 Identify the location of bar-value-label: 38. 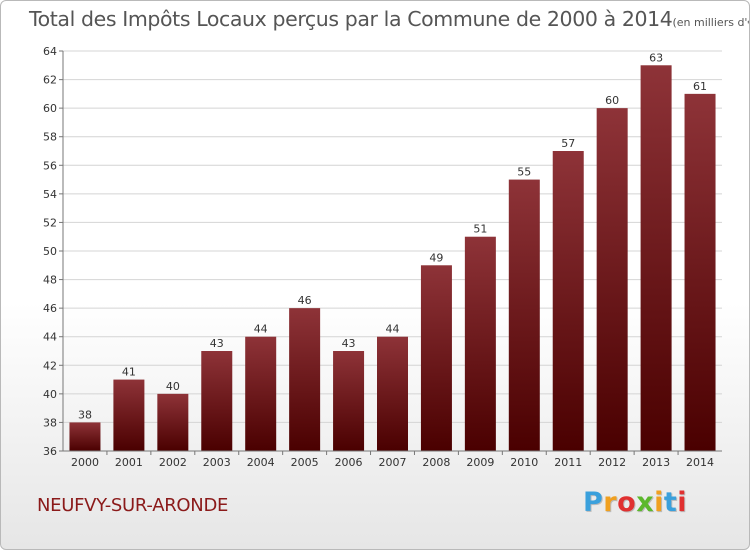
(85, 414).